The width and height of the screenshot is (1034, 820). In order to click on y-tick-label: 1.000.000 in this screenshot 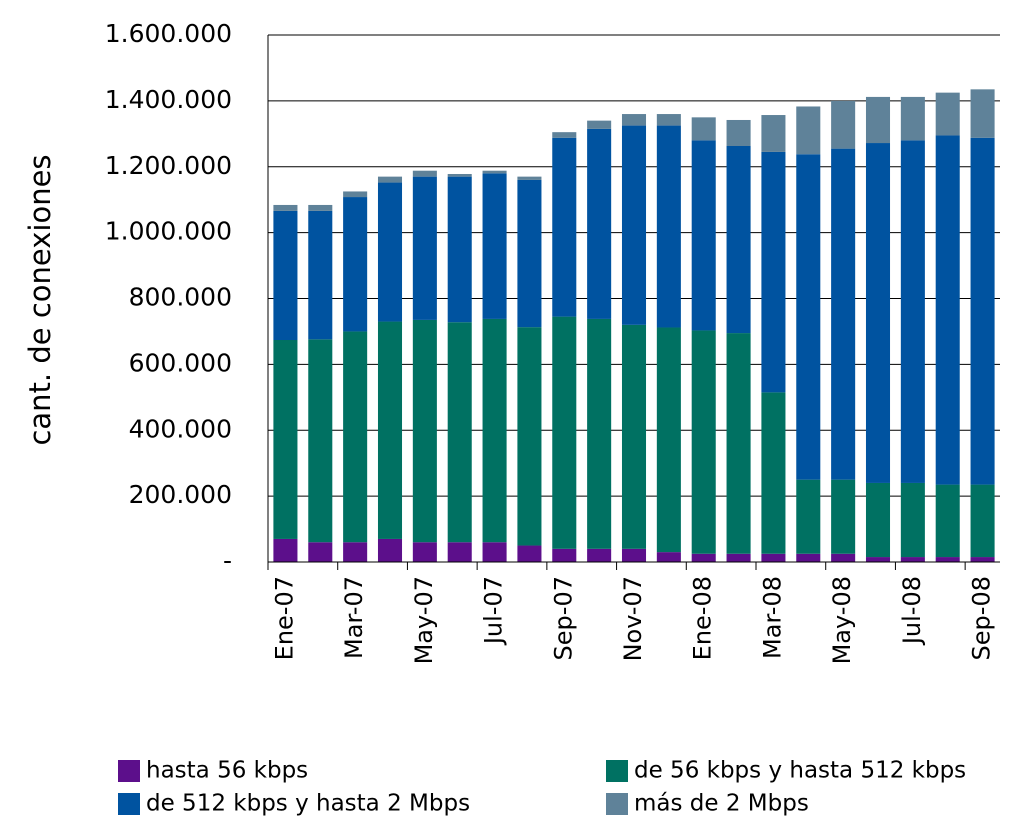, I will do `click(168, 231)`.